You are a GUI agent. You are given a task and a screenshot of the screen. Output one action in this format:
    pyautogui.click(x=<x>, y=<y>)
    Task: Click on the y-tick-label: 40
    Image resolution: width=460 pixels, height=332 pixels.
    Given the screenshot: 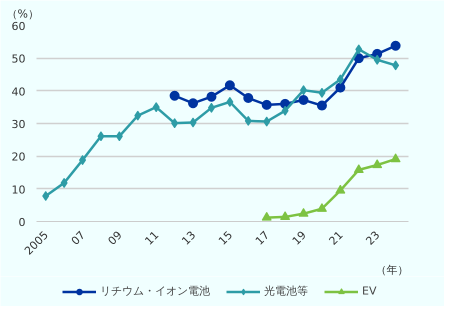 What is the action you would take?
    pyautogui.click(x=19, y=91)
    